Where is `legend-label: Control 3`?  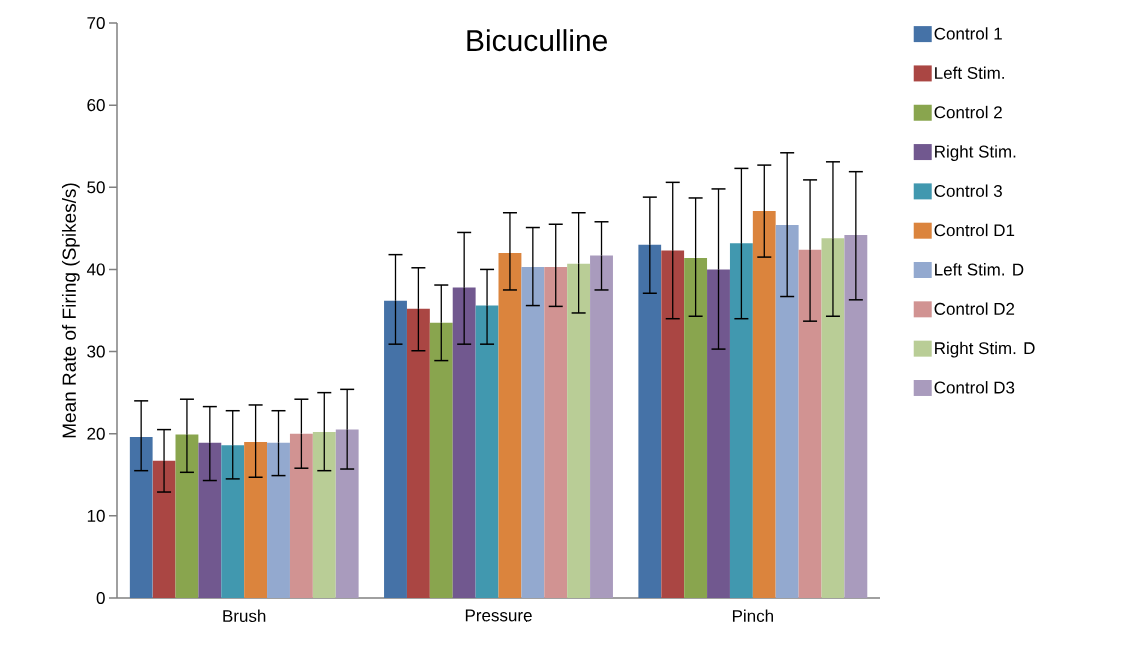 legend-label: Control 3 is located at coordinates (968, 190).